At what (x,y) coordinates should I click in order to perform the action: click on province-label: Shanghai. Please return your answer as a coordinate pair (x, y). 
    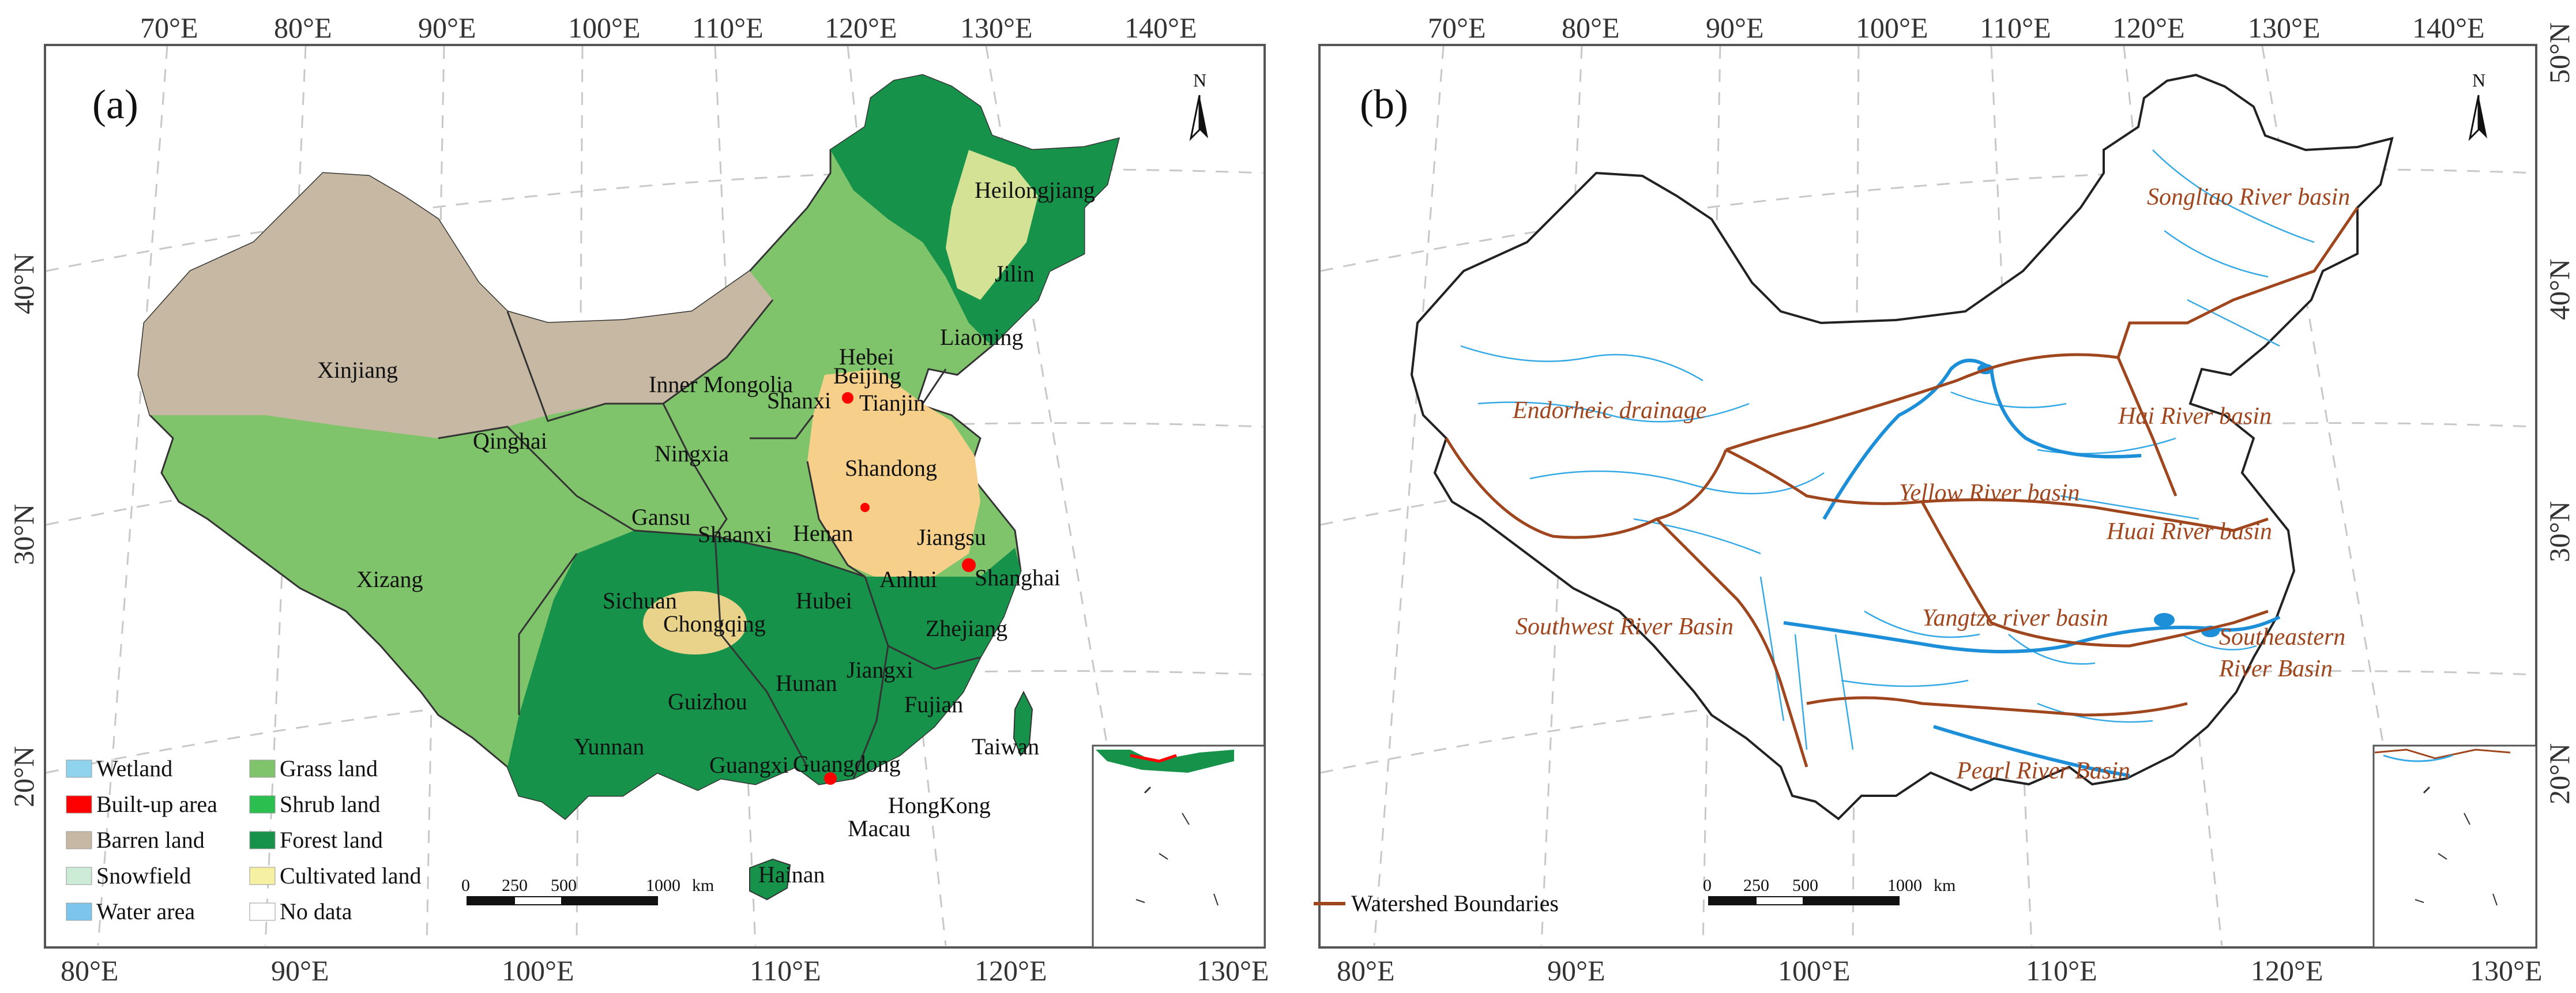
    Looking at the image, I should click on (1018, 577).